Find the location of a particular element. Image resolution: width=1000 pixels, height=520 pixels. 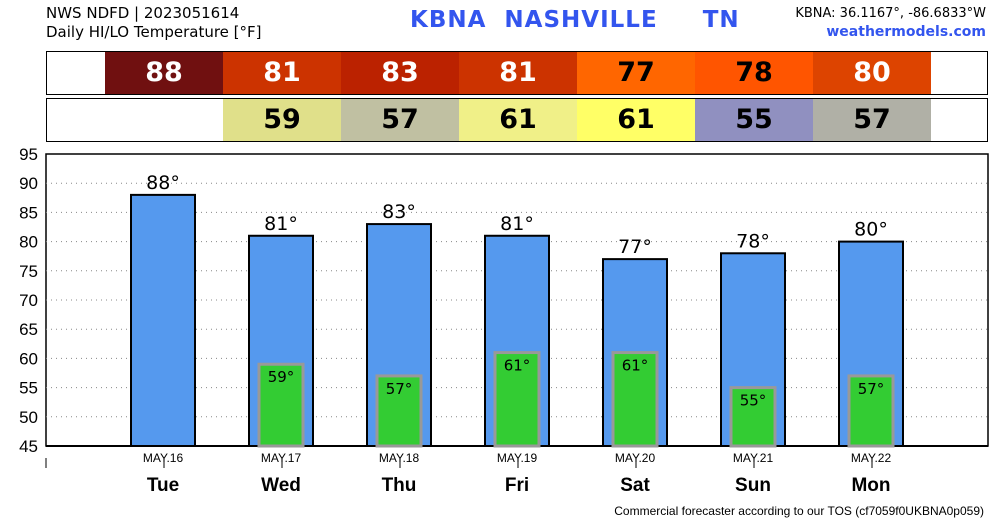

high-bar-label: 80° is located at coordinates (871, 230).